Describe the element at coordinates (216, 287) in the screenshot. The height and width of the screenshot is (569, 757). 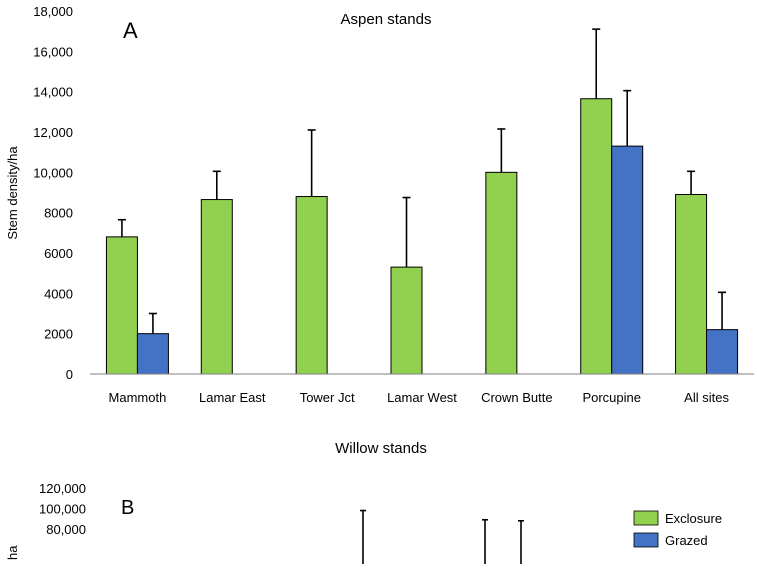
I see `bar-exclosure-lamar-east` at that location.